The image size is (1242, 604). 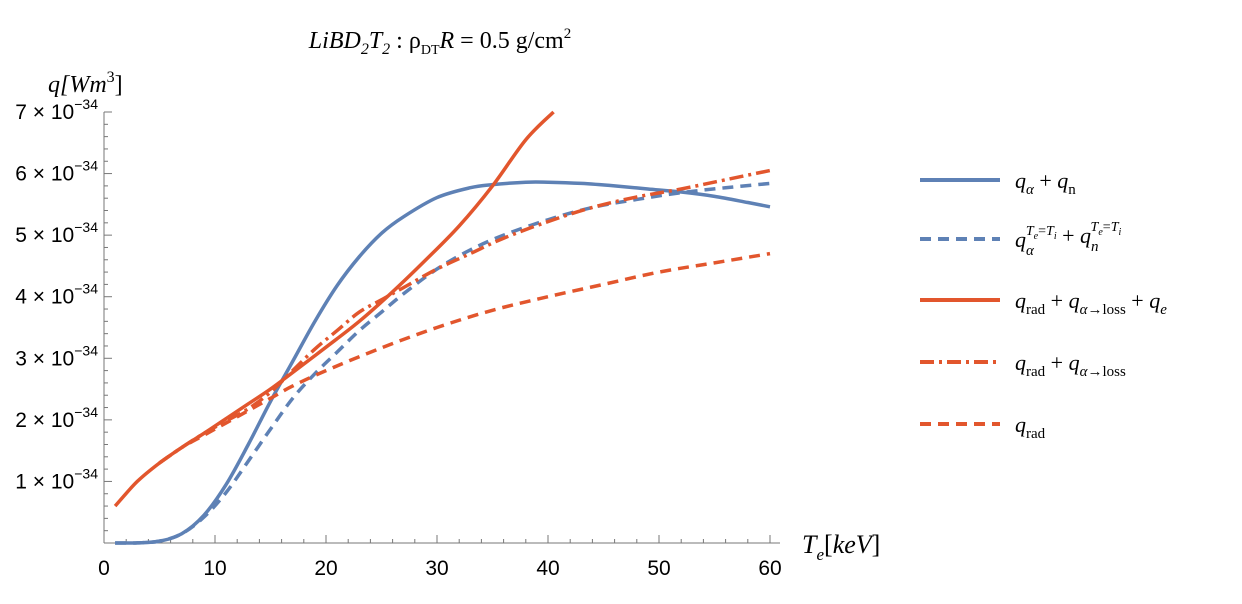 What do you see at coordinates (1045, 183) in the screenshot?
I see `legend-label-q-alpha-plus-qn: qα + qn` at bounding box center [1045, 183].